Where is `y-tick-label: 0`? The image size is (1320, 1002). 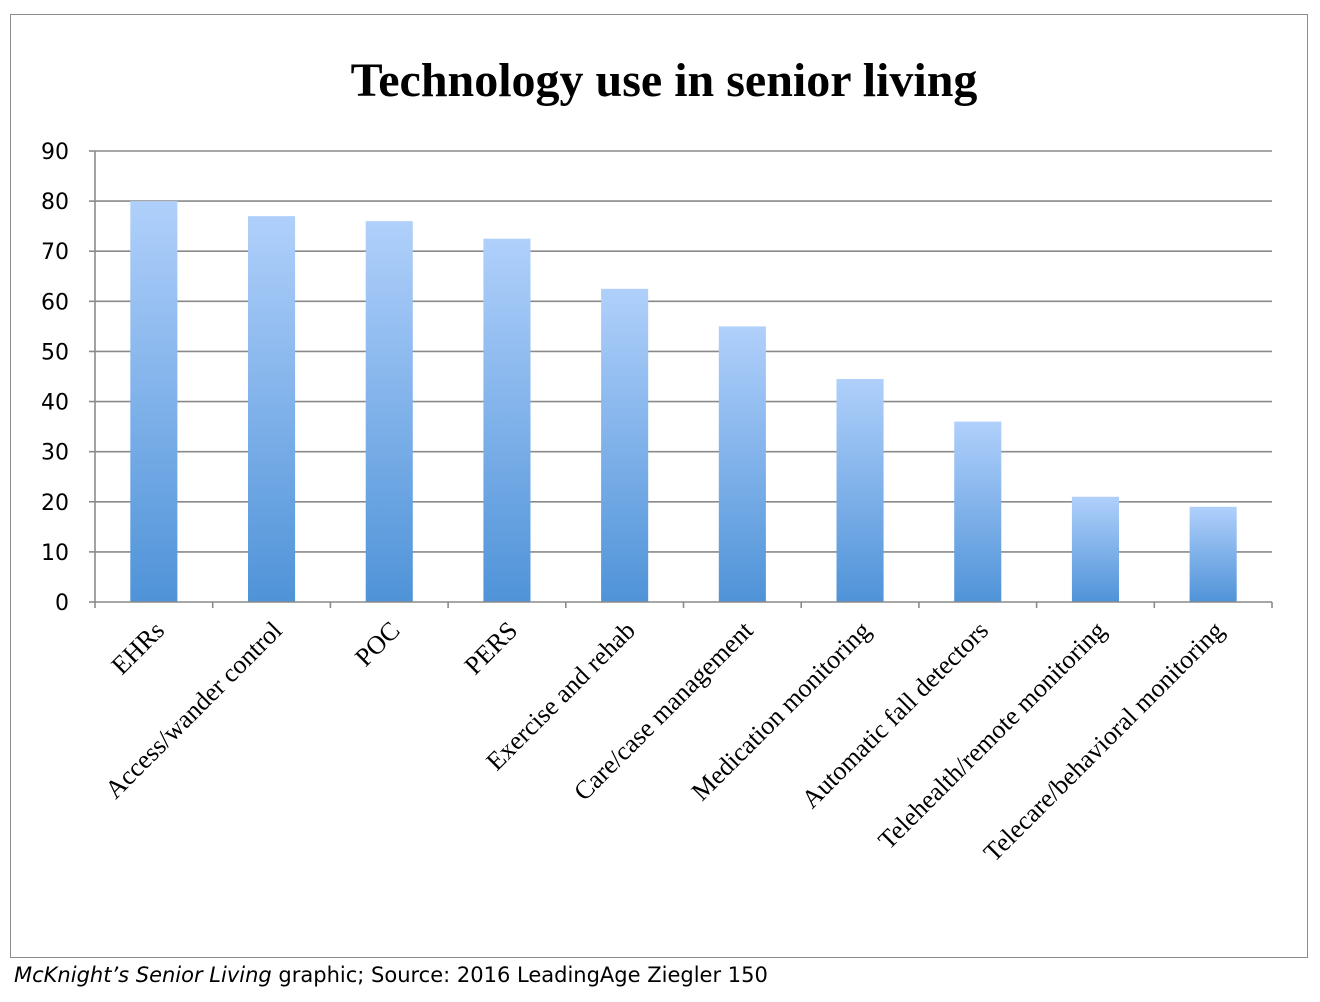 y-tick-label: 0 is located at coordinates (62, 603).